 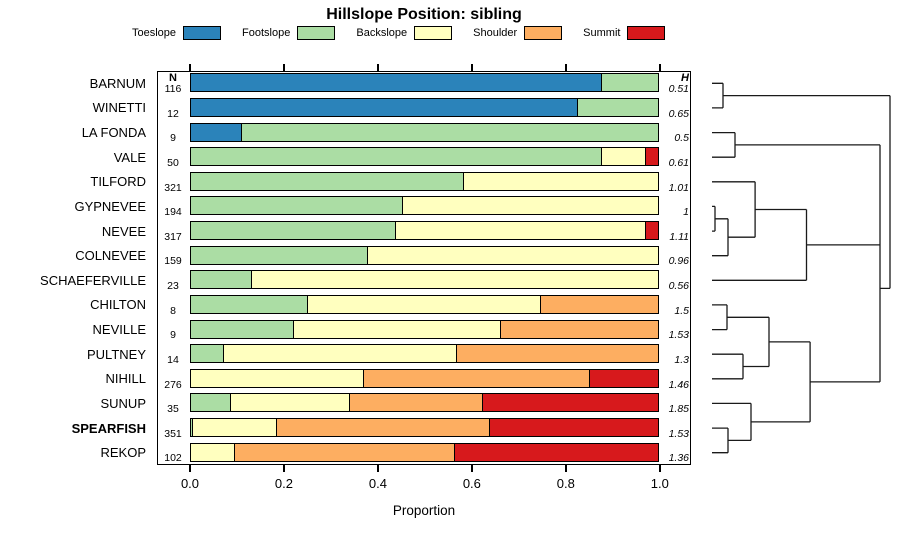 I want to click on row-h-value: 0.56, so click(x=675, y=280).